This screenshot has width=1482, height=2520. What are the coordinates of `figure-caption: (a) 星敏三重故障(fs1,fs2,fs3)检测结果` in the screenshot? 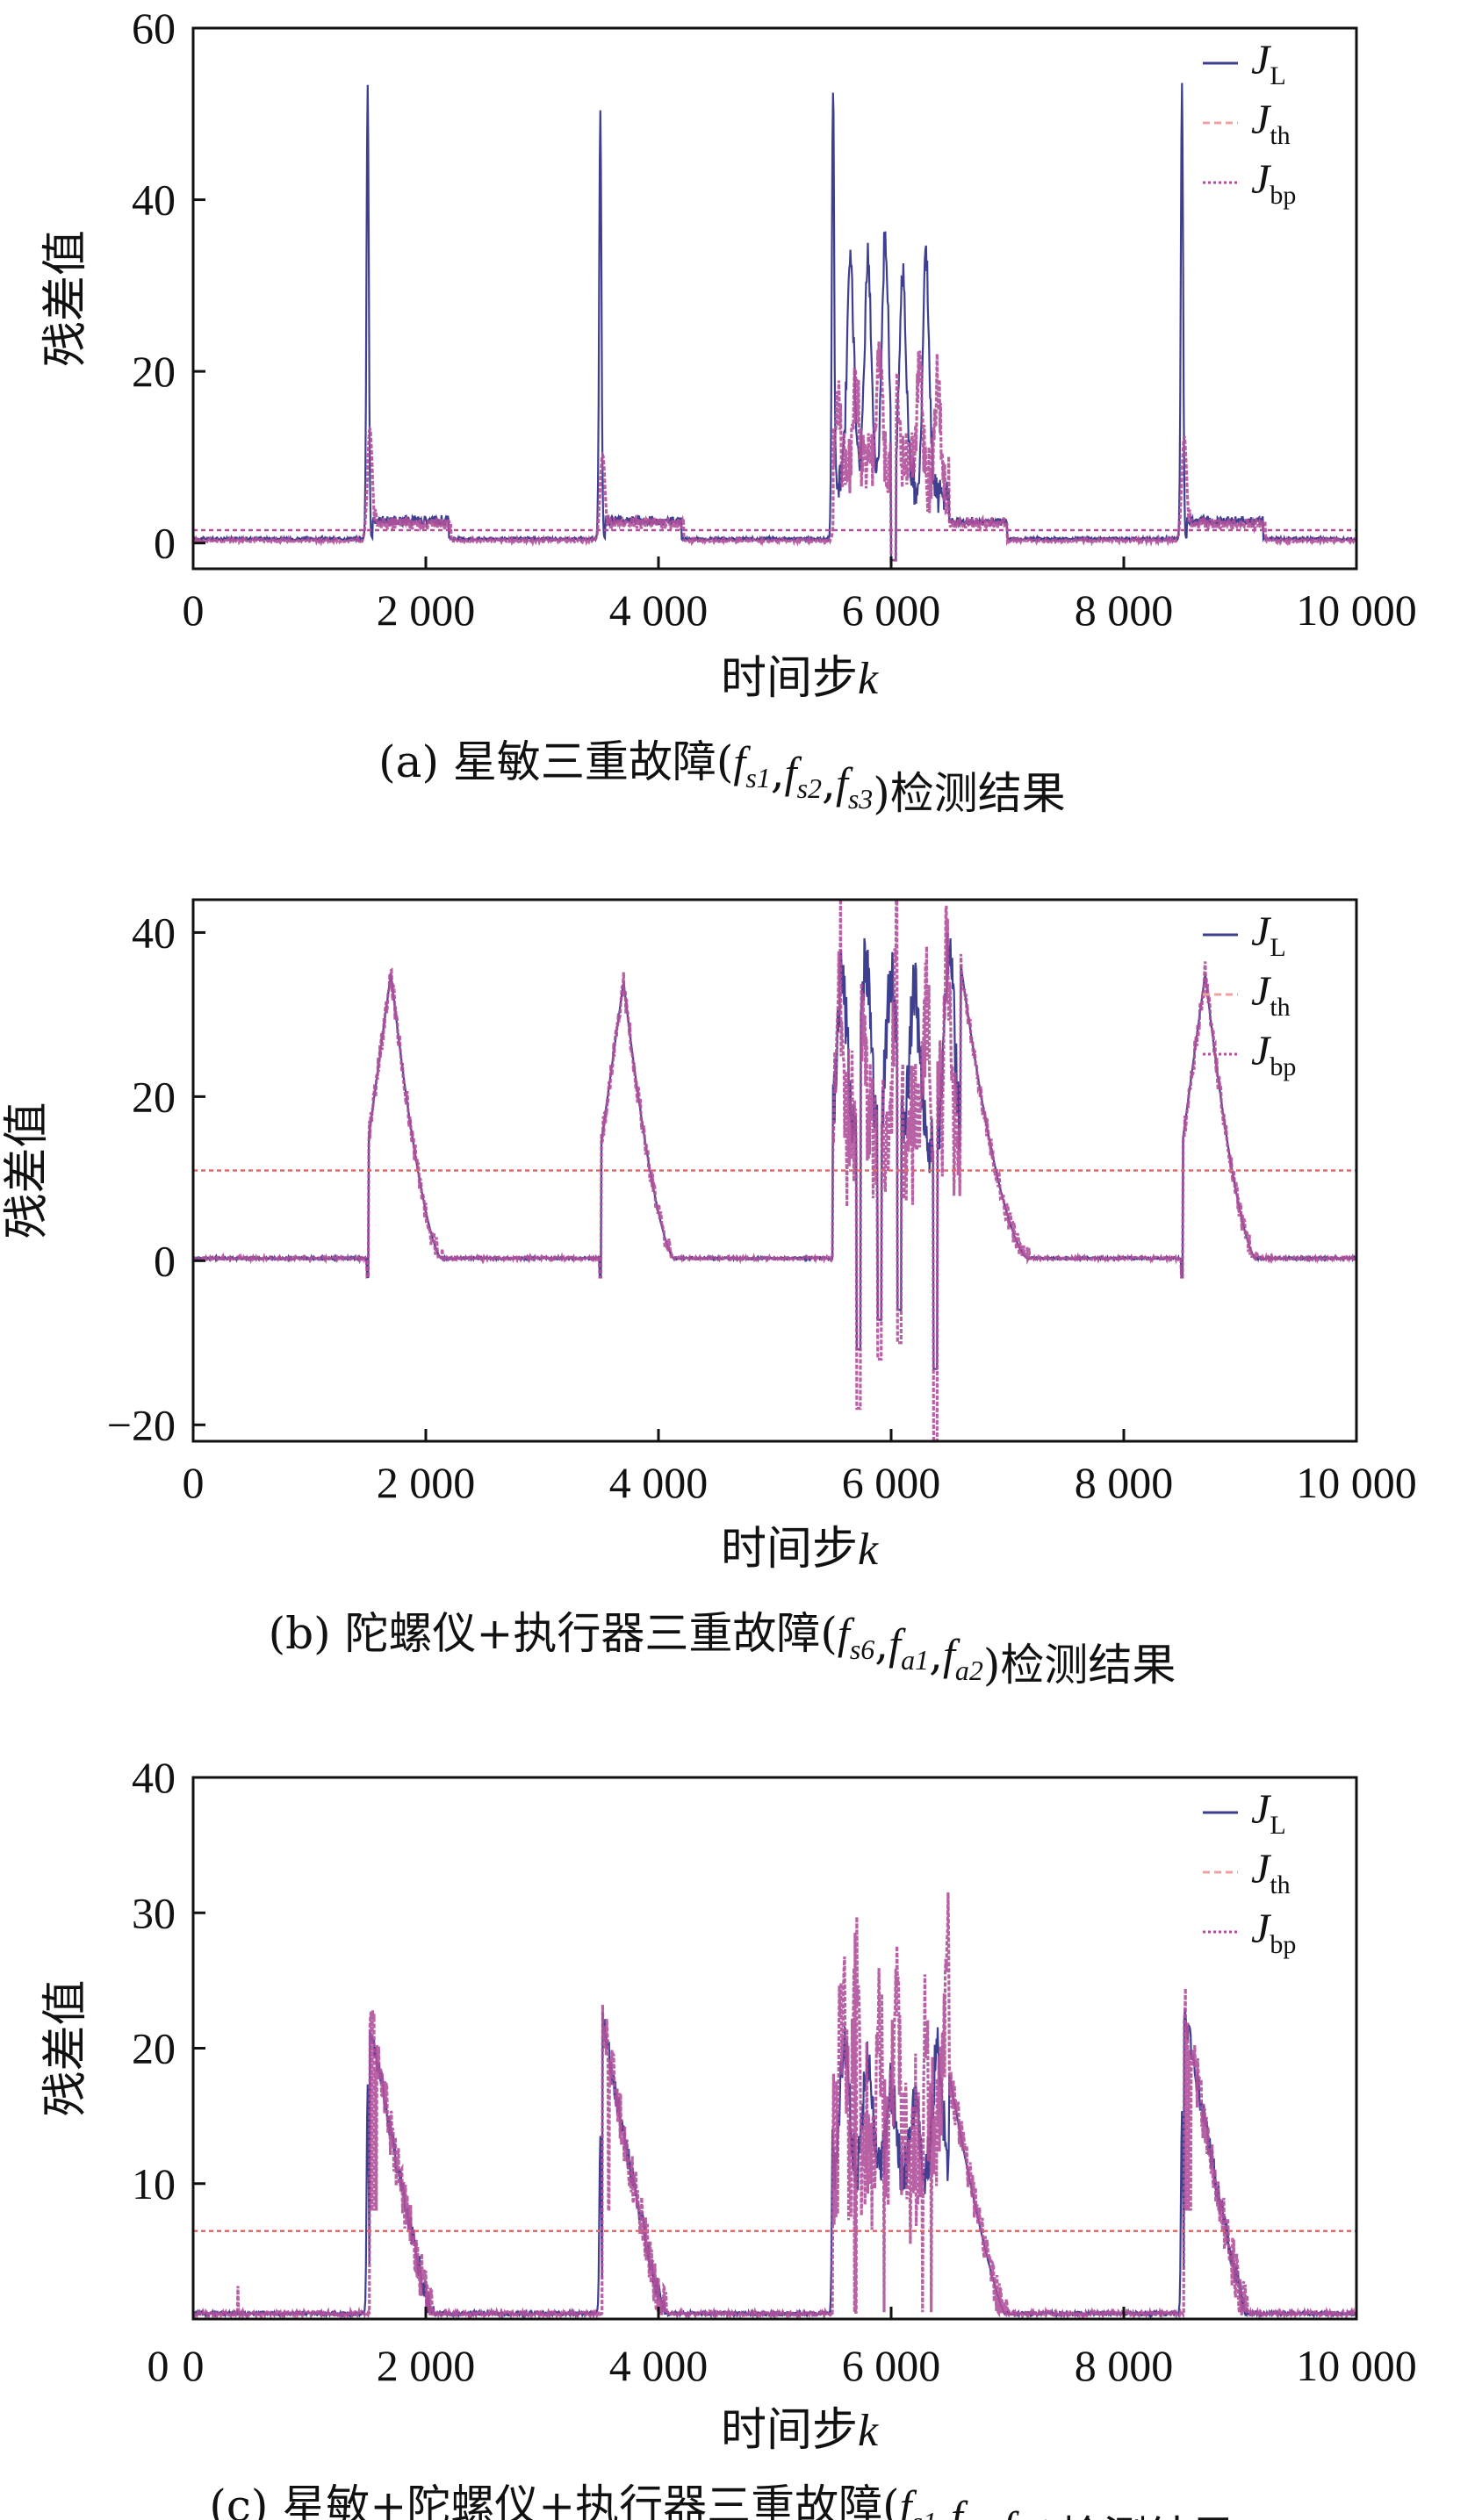 It's located at (722, 777).